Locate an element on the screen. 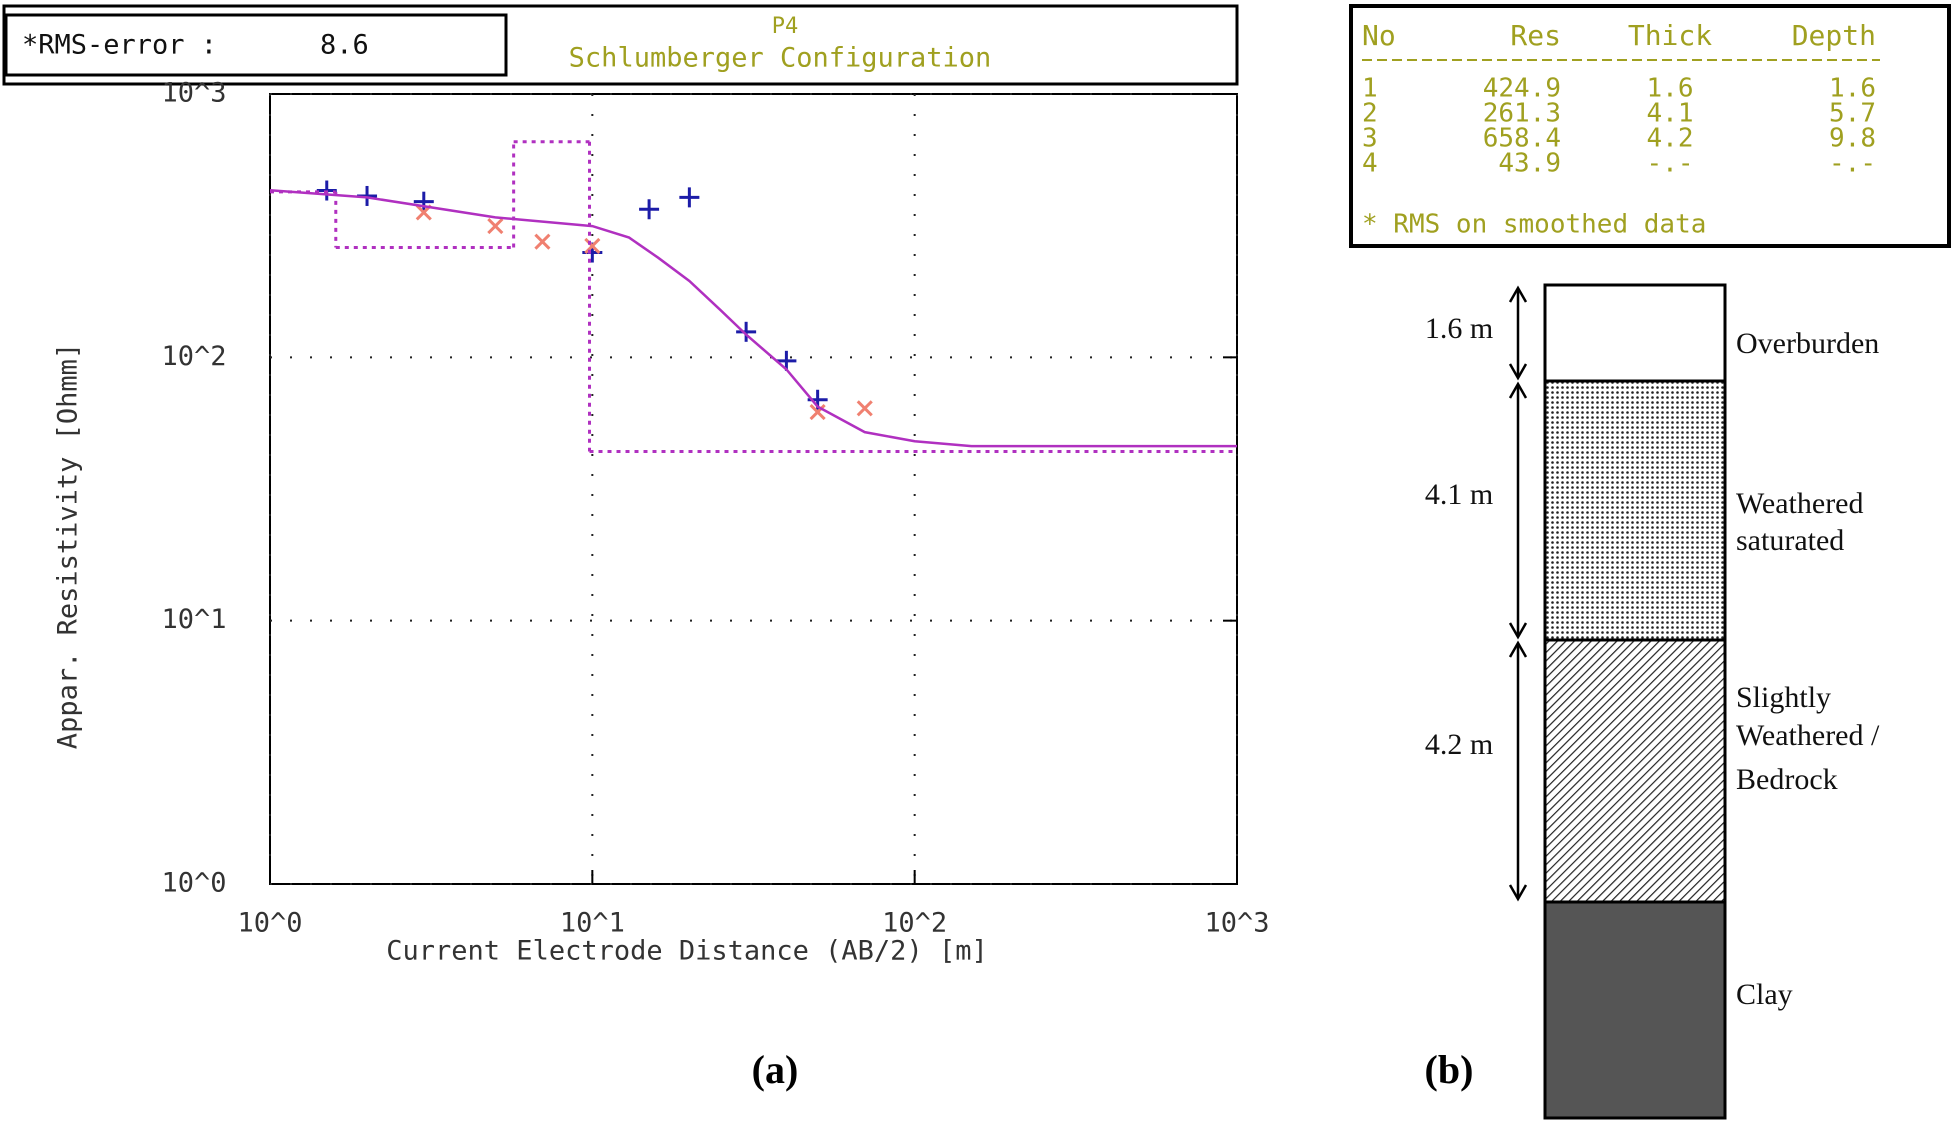 Image resolution: width=1959 pixels, height=1130 pixels. table-cell: 9.8 is located at coordinates (1852, 139).